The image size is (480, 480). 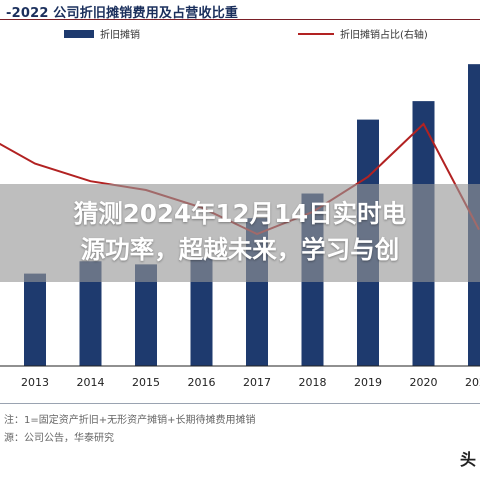 What do you see at coordinates (59, 438) in the screenshot?
I see `chart-source: 源：公司公告，华泰研究` at bounding box center [59, 438].